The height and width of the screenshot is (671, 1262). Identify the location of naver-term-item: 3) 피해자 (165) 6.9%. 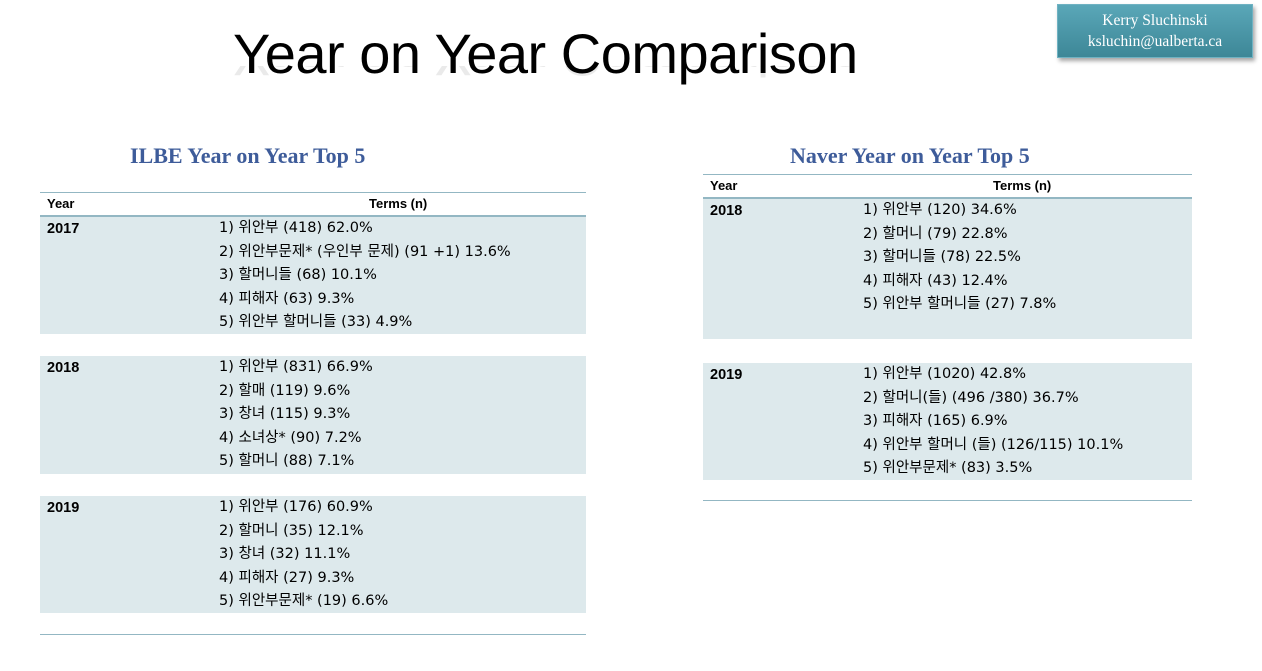
(993, 422).